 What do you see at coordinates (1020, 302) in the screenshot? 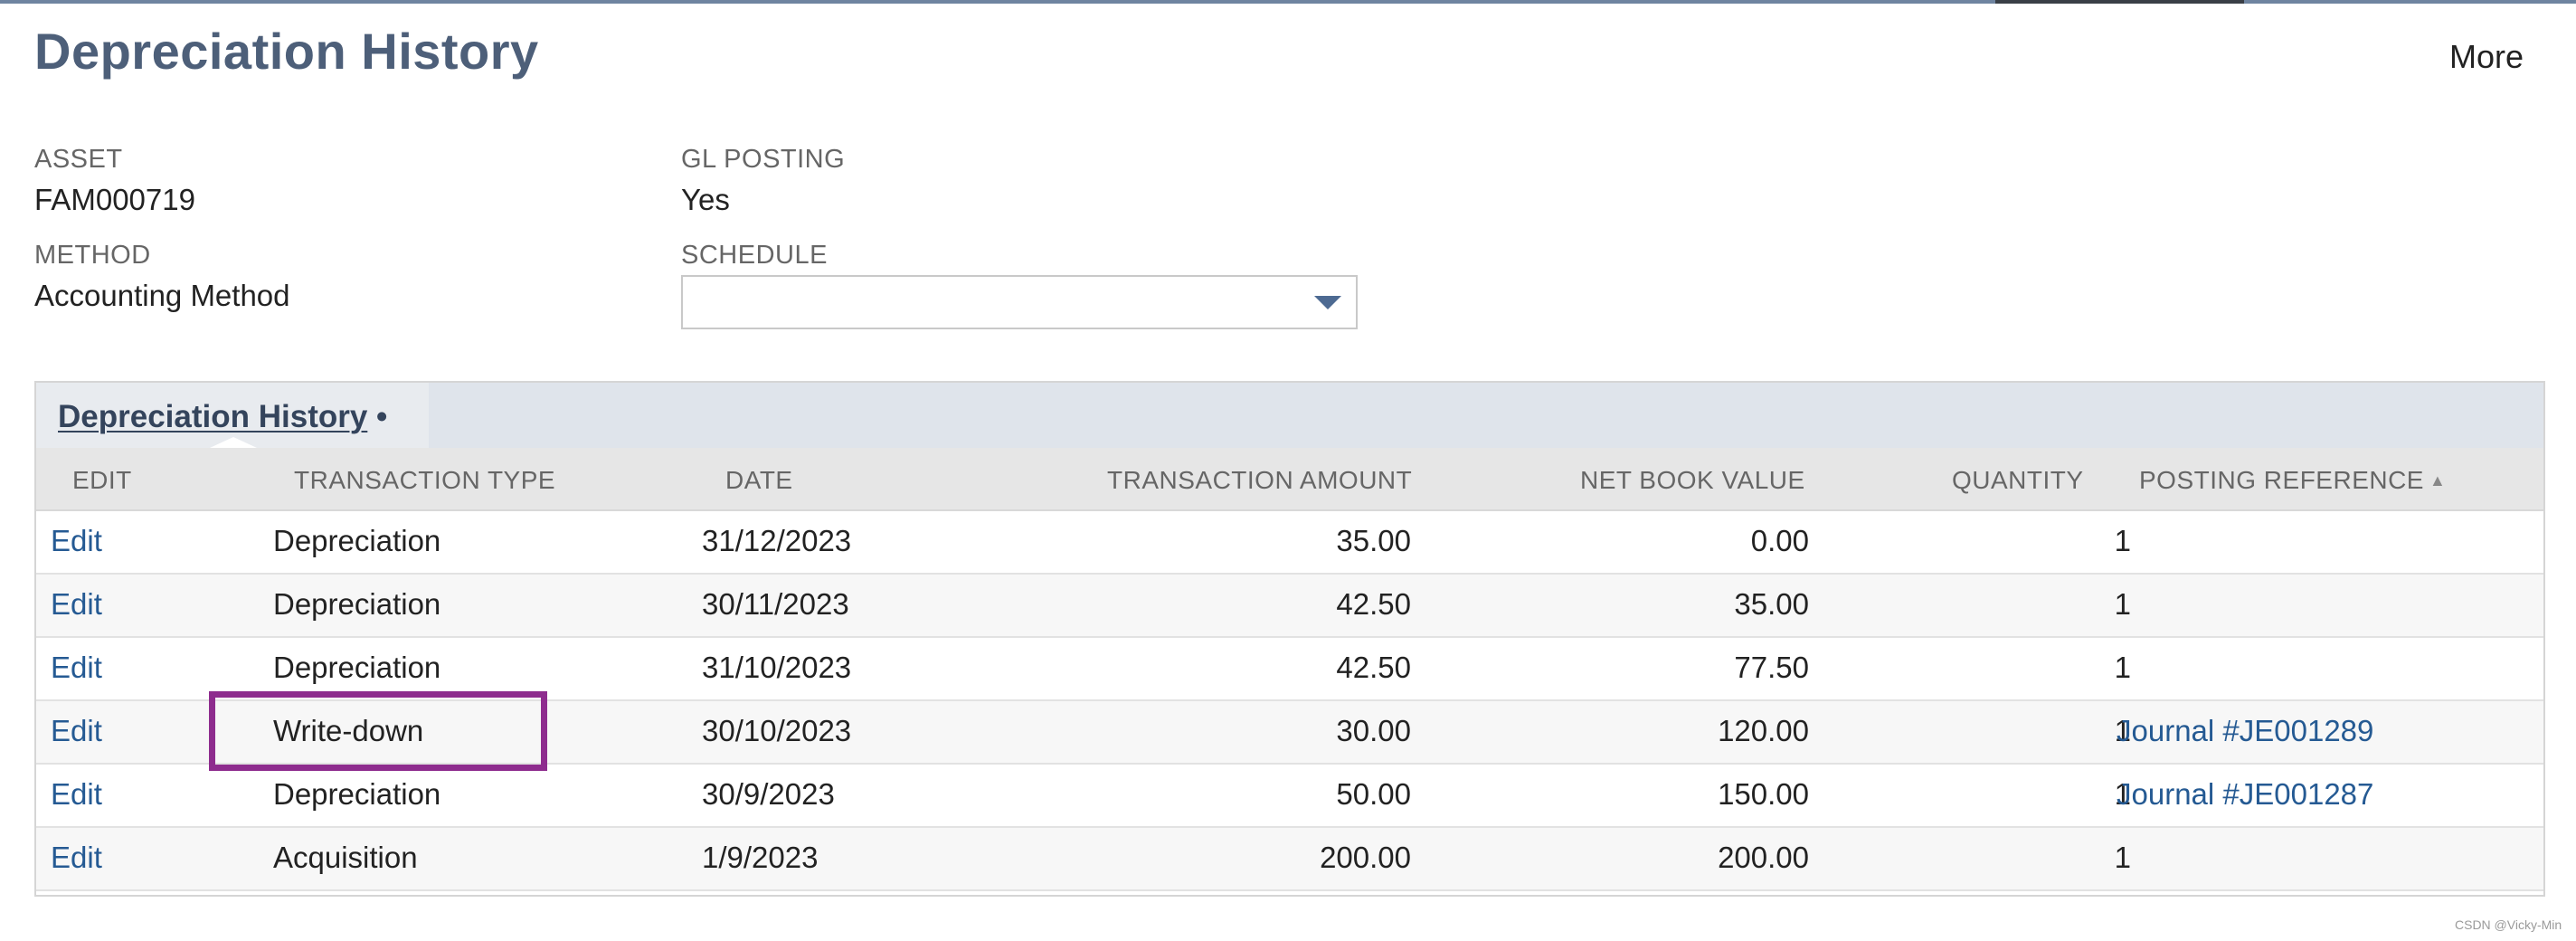
I see `schedule-select` at bounding box center [1020, 302].